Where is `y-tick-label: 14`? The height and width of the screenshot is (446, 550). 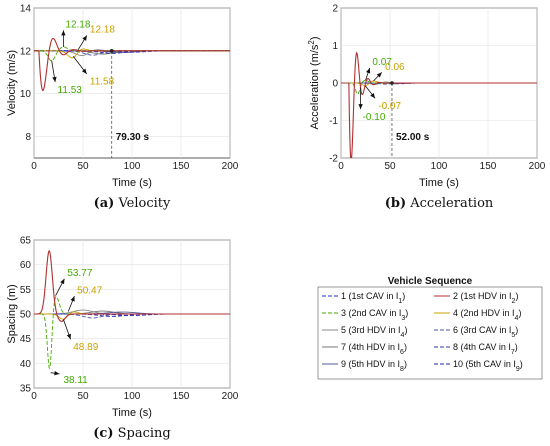
y-tick-label: 14 is located at coordinates (26, 9).